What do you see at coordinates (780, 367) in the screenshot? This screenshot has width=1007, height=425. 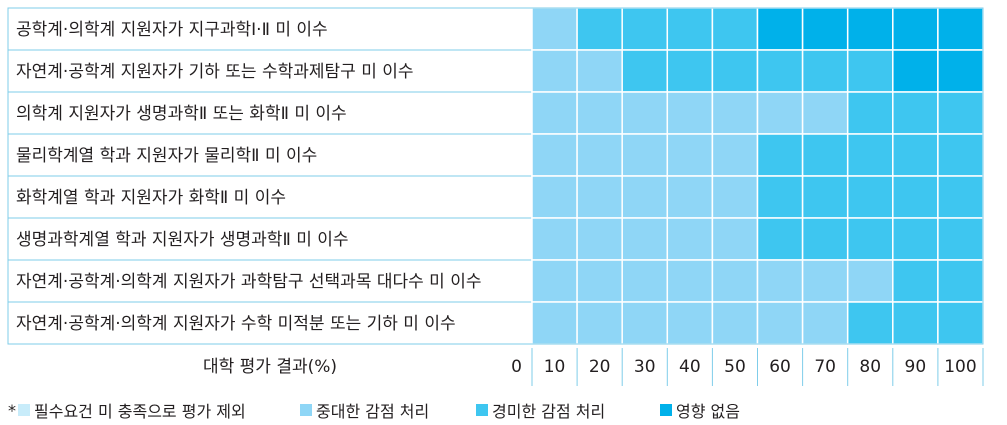 I see `x-tick-label: 60` at bounding box center [780, 367].